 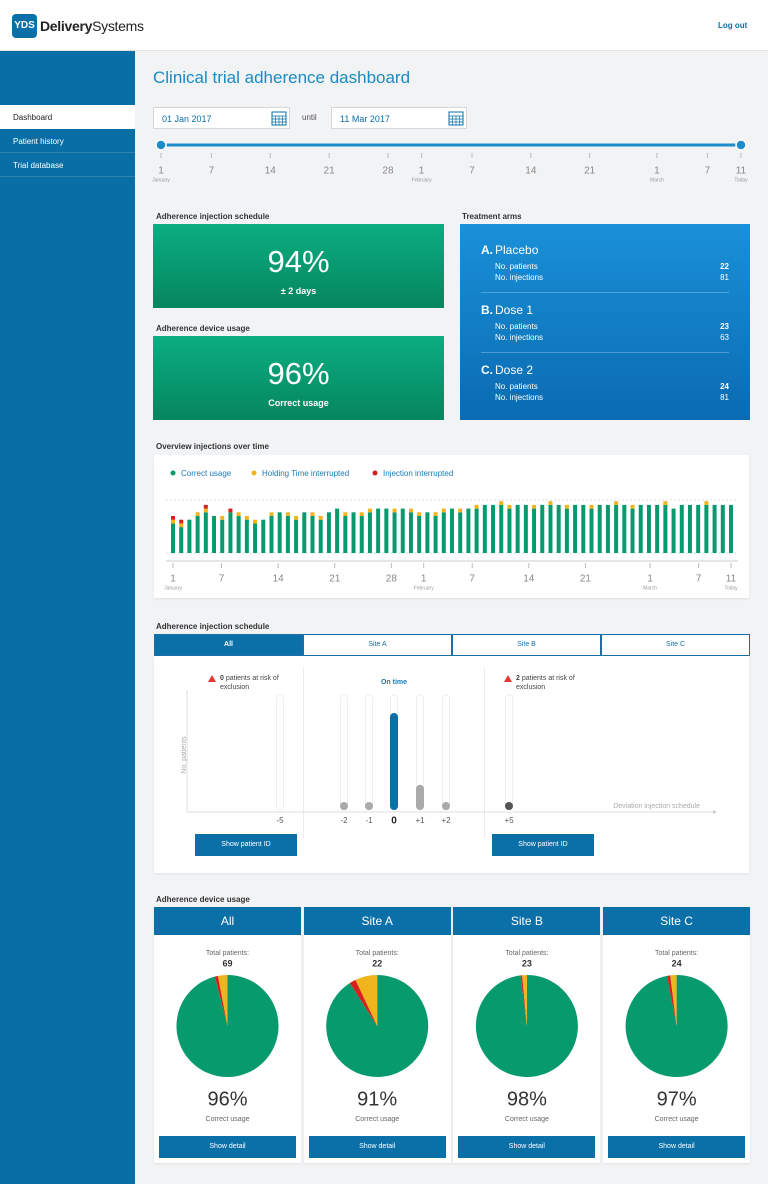 I want to click on x-tick-label: -2, so click(x=344, y=820).